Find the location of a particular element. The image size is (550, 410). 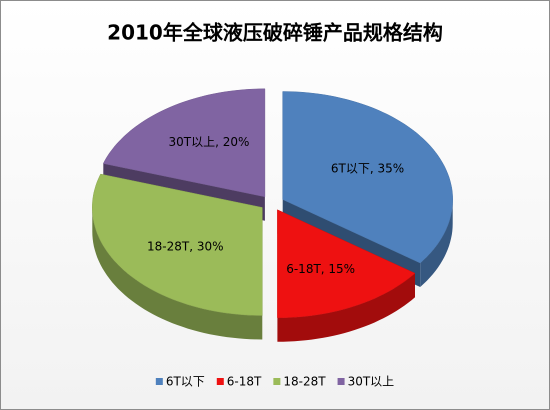

data-label: 18-28T, 30% is located at coordinates (185, 246).